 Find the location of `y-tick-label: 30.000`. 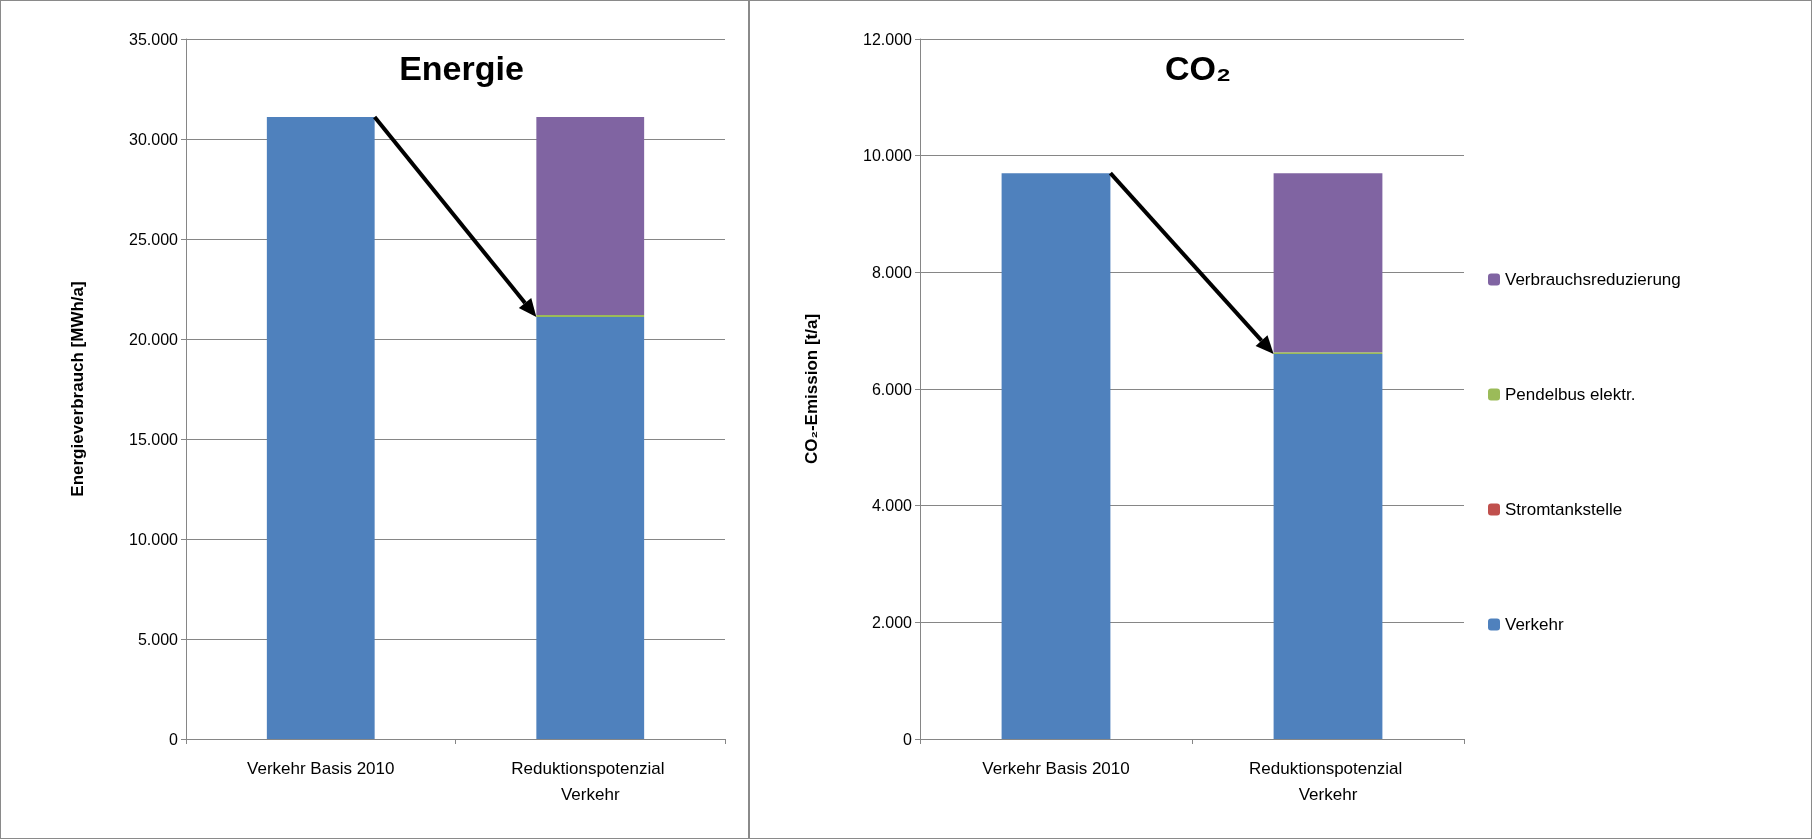

y-tick-label: 30.000 is located at coordinates (154, 139).